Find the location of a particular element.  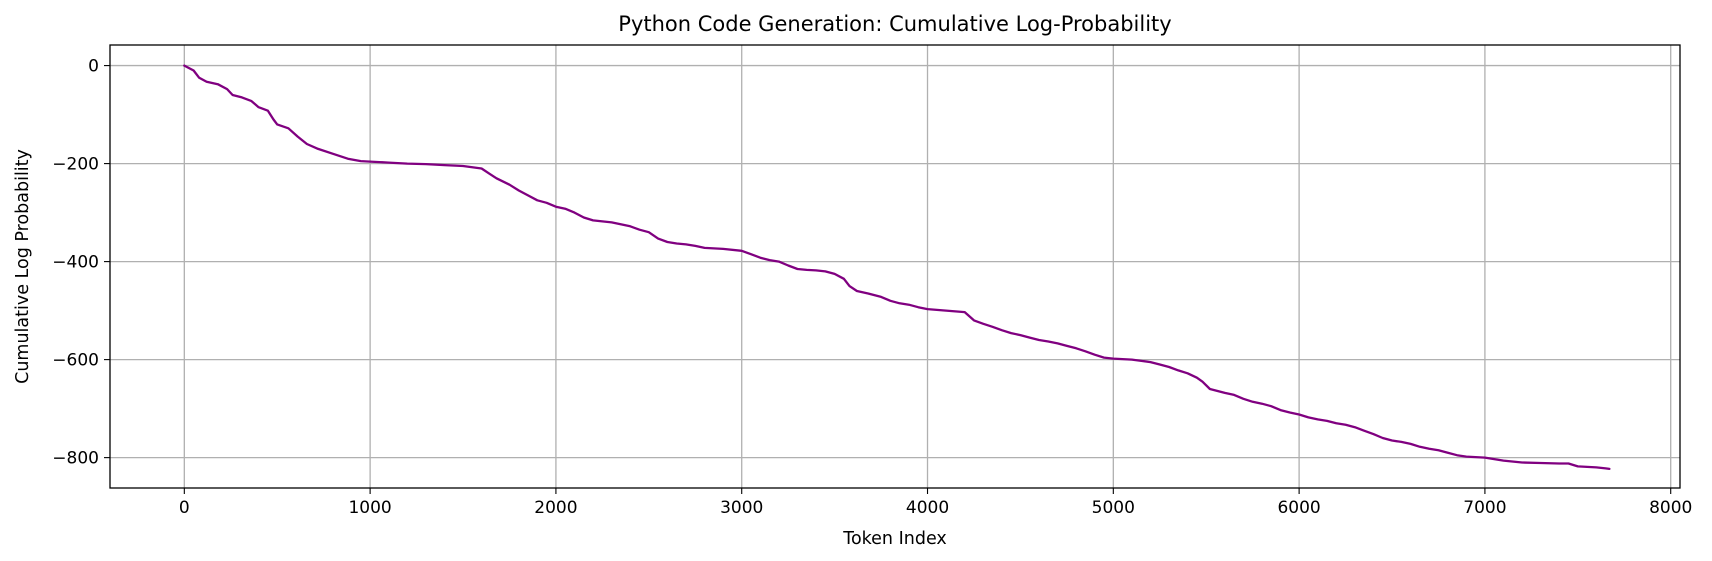

y-tick-label: 0 is located at coordinates (93, 67).